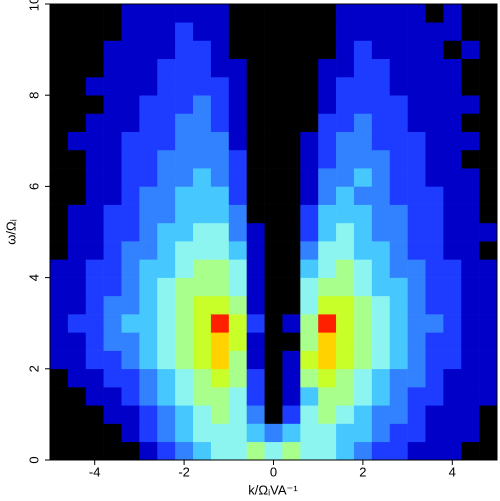  What do you see at coordinates (10, 232) in the screenshot?
I see `y-axis-label: ω/Ωᵢ` at bounding box center [10, 232].